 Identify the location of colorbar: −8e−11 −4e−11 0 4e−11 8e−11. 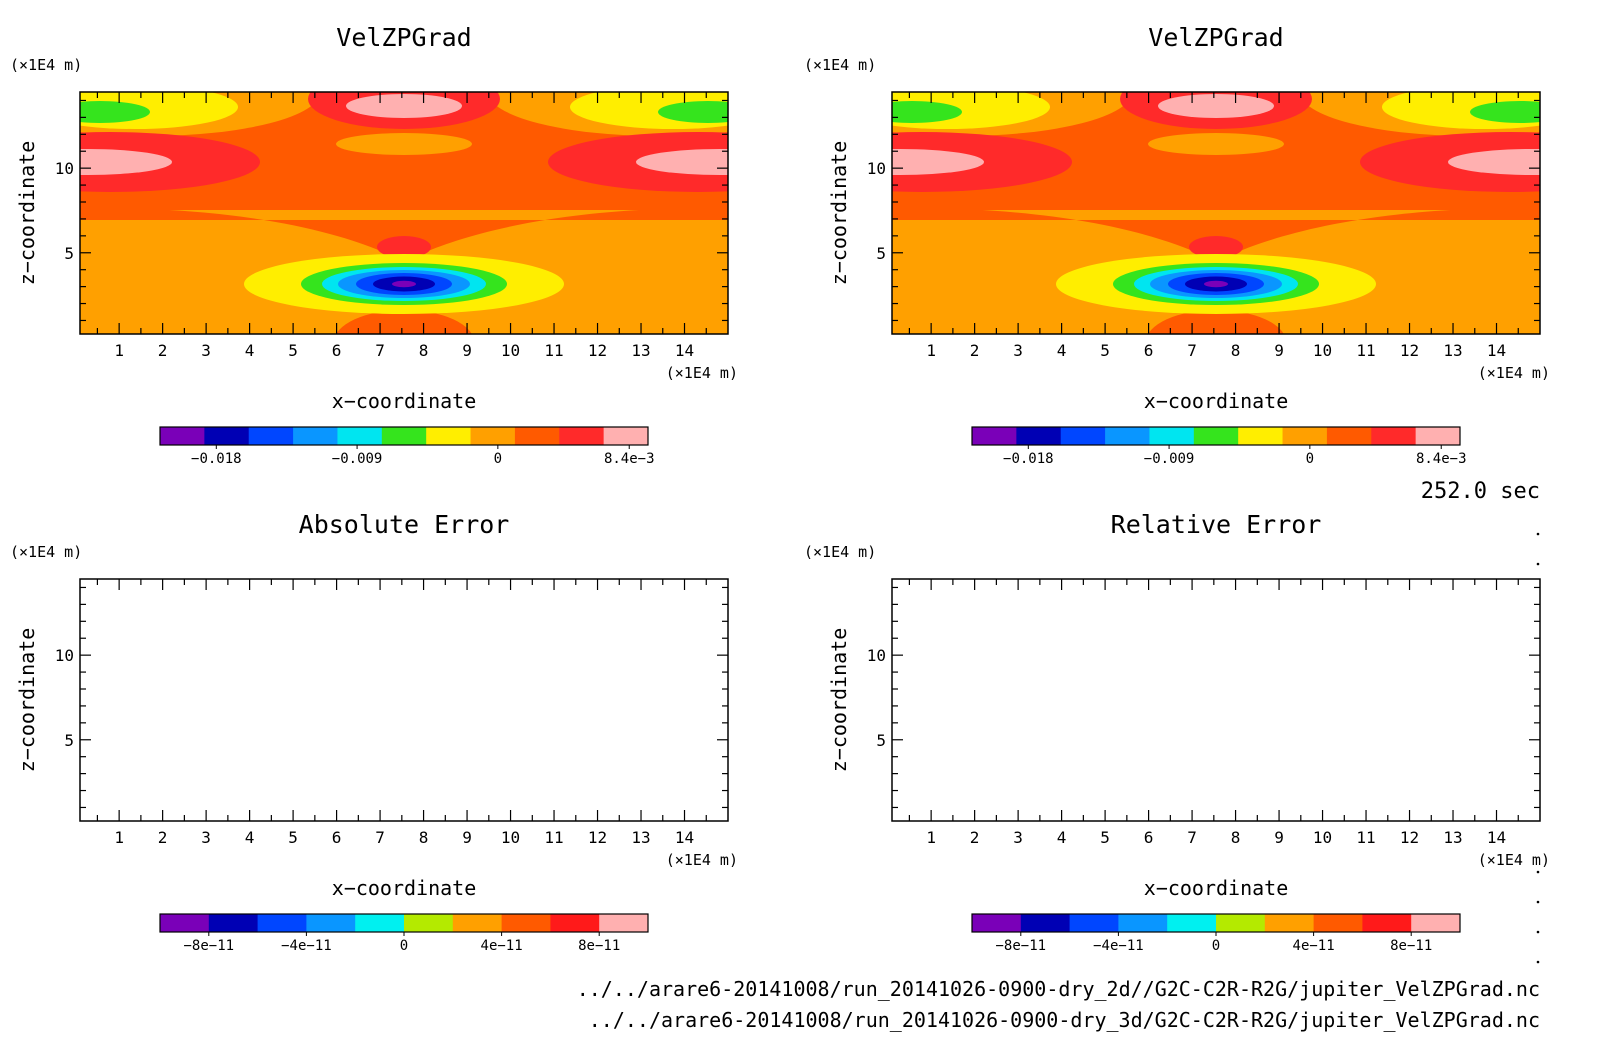
(1216, 933).